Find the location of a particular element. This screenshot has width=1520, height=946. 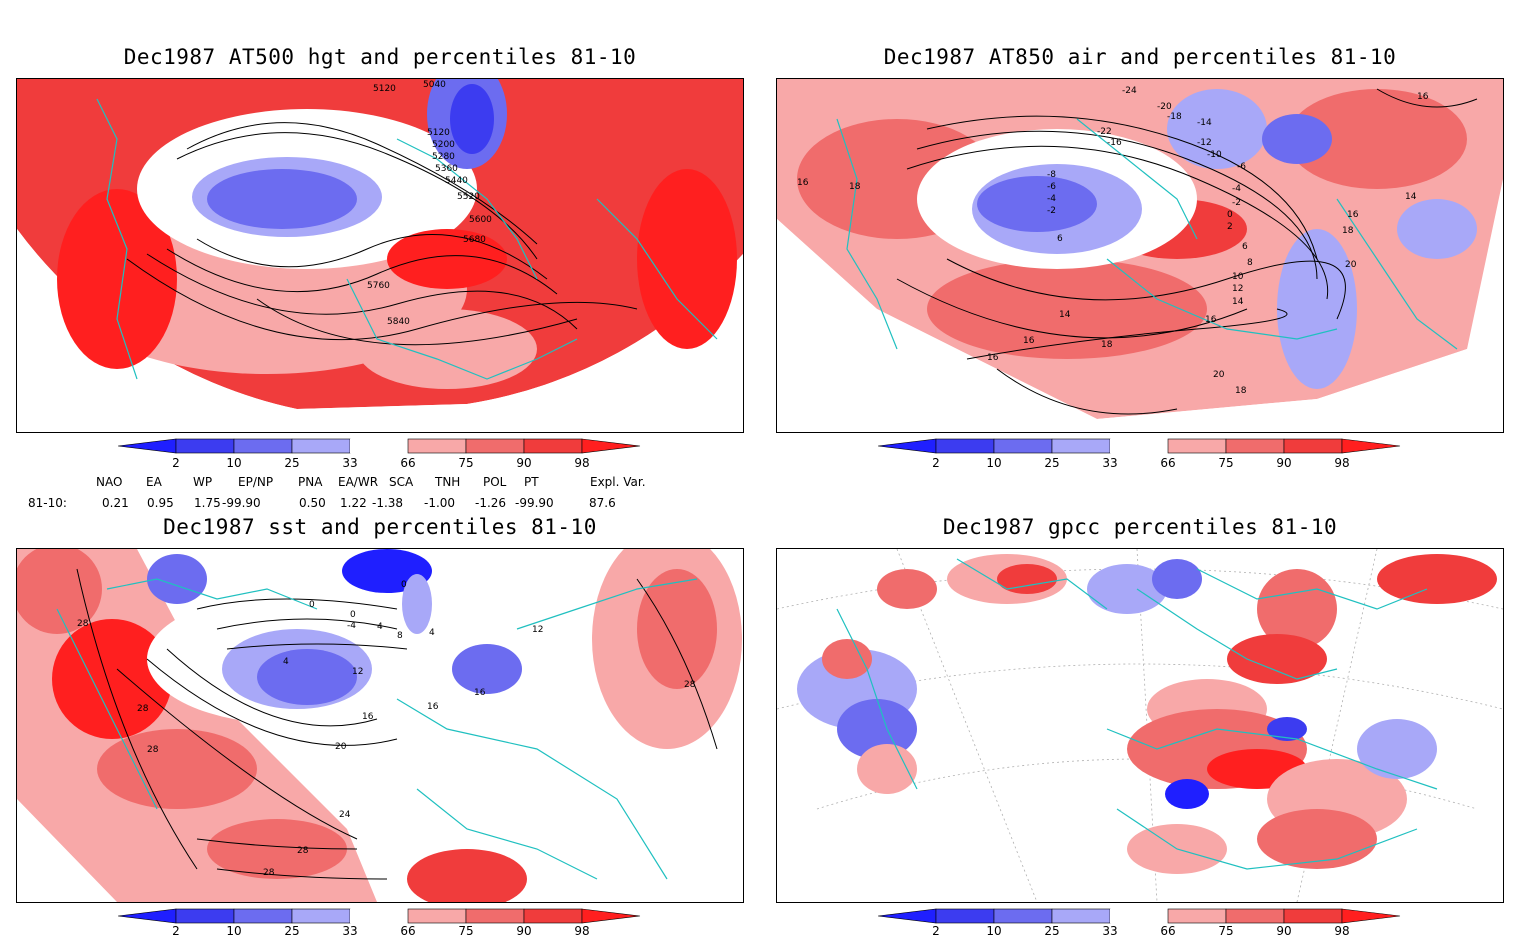

panel-title-hgt: Dec1987 AT500 hgt and percentiles 81-10 is located at coordinates (380, 57).